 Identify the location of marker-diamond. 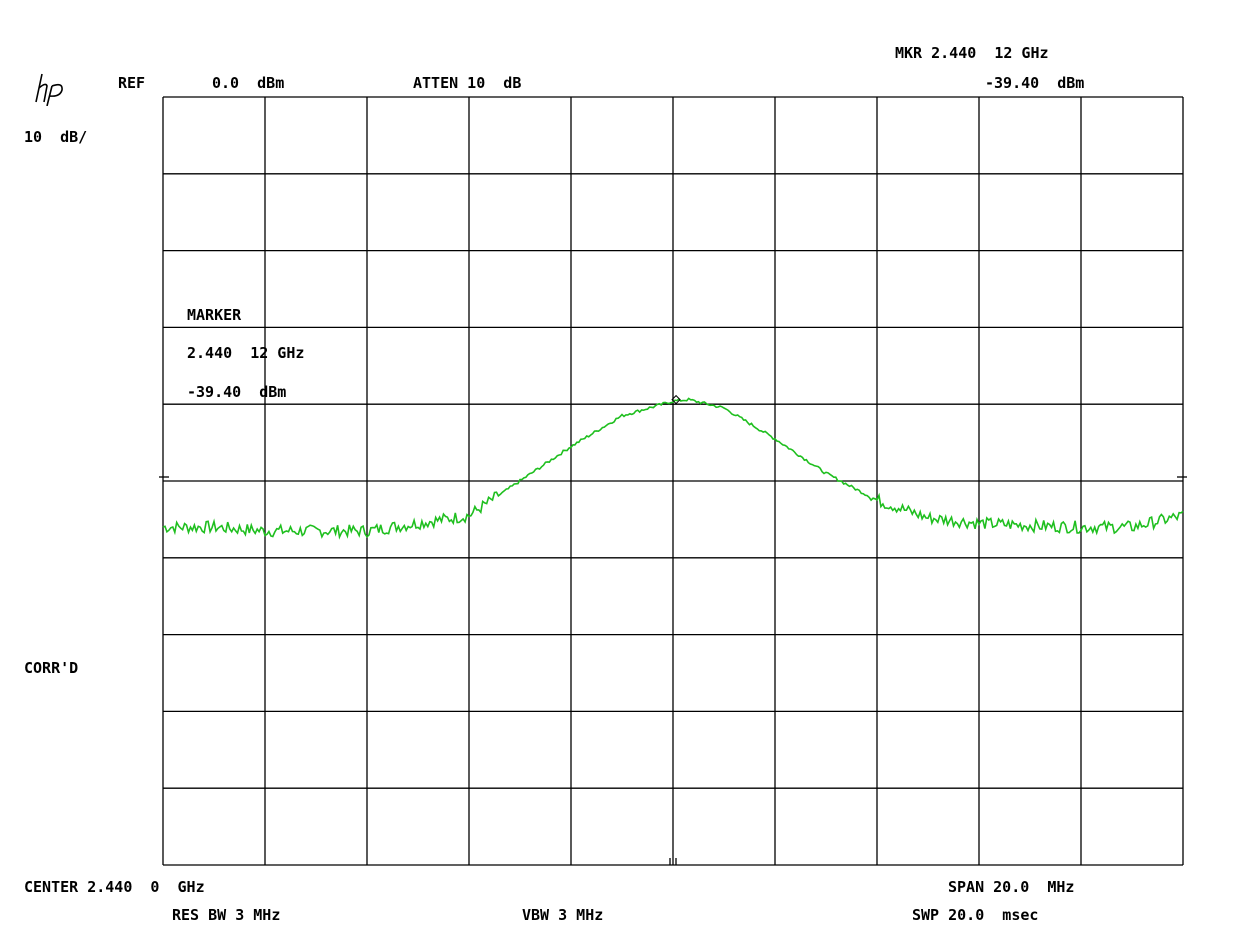
(676, 399).